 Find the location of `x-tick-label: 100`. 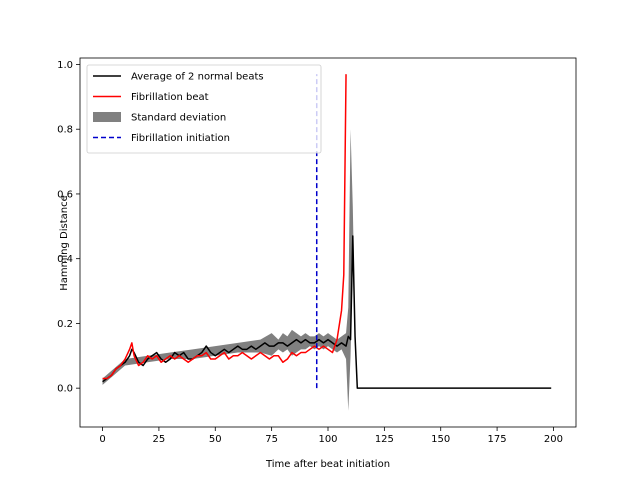

x-tick-label: 100 is located at coordinates (327, 439).